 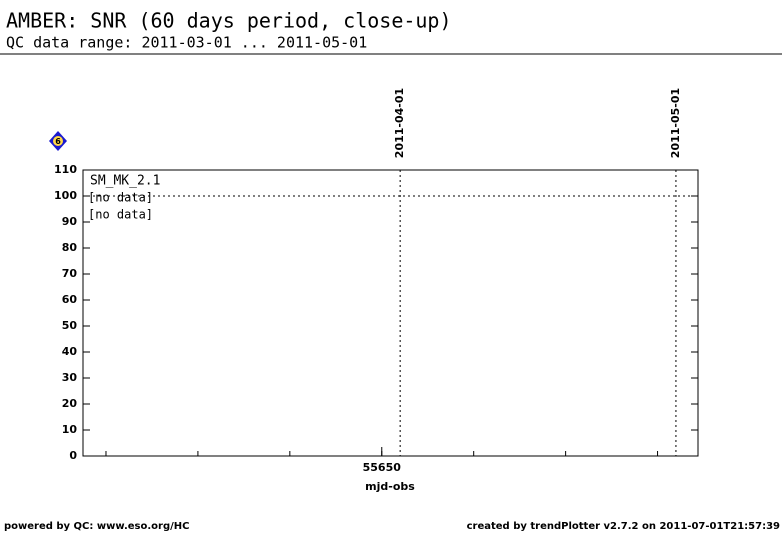 I want to click on y-tick-label: 70, so click(x=70, y=273).